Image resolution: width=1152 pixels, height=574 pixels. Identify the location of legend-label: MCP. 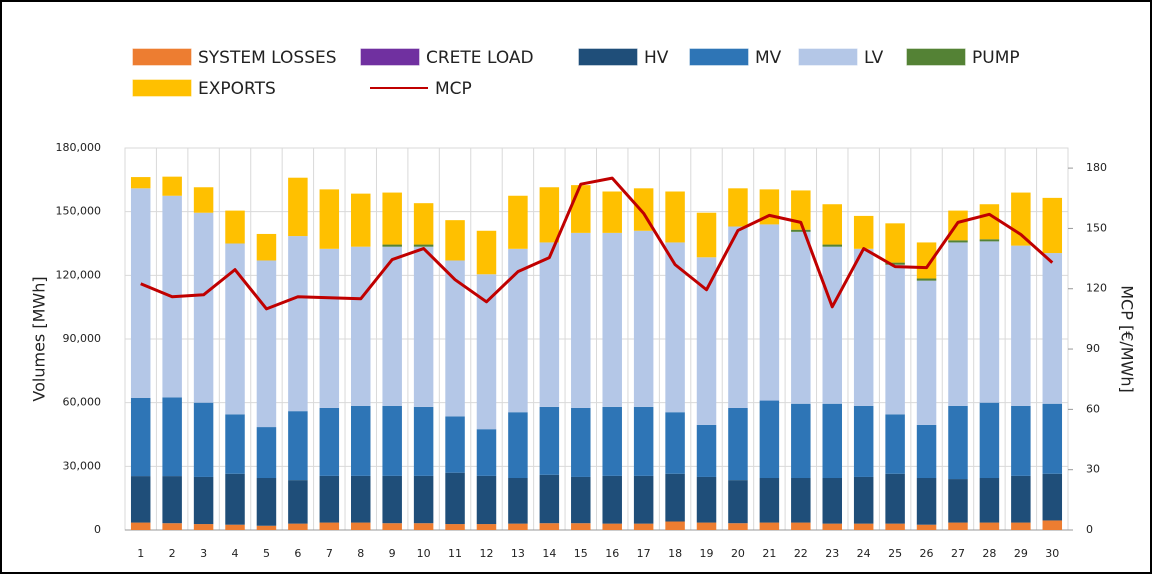
(453, 89).